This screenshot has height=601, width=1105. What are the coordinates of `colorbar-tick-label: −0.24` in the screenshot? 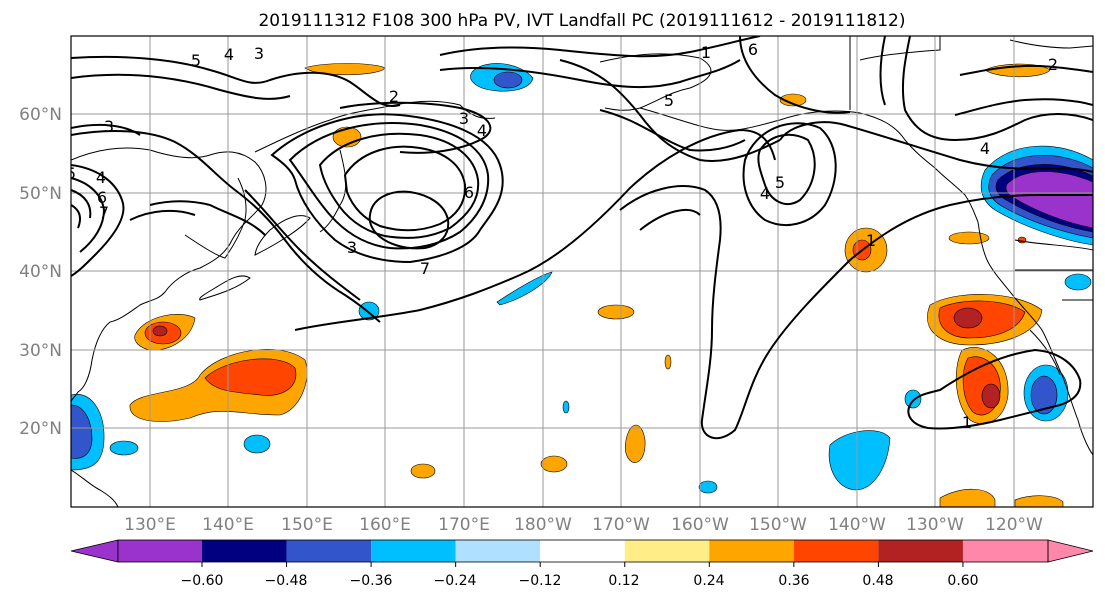 It's located at (455, 581).